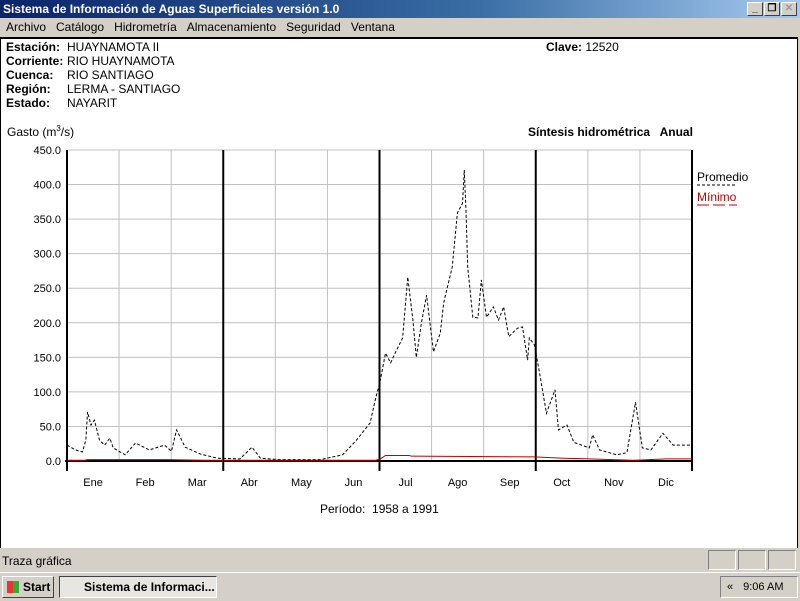 Image resolution: width=800 pixels, height=601 pixels. Describe the element at coordinates (47, 255) in the screenshot. I see `y-tick-label: 300.0` at that location.